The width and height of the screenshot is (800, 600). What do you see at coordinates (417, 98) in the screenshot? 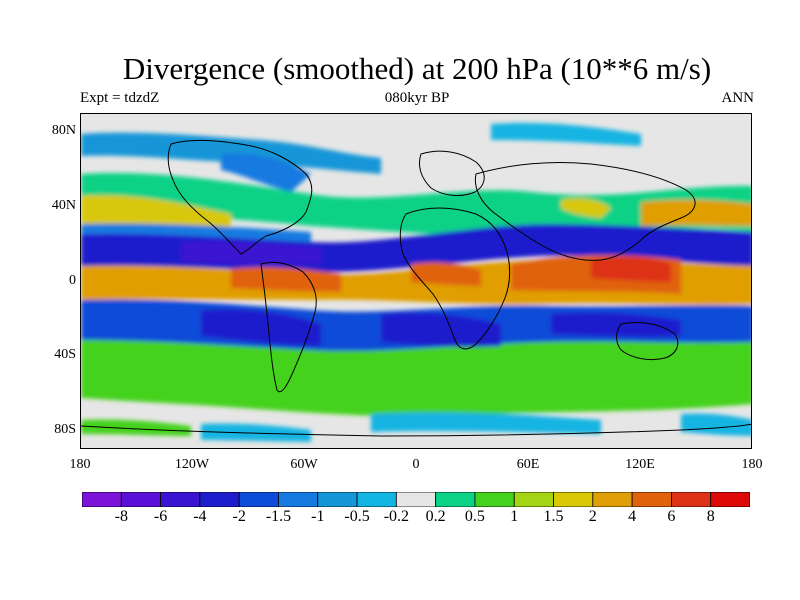
I see `time-label: 080kyr BP` at bounding box center [417, 98].